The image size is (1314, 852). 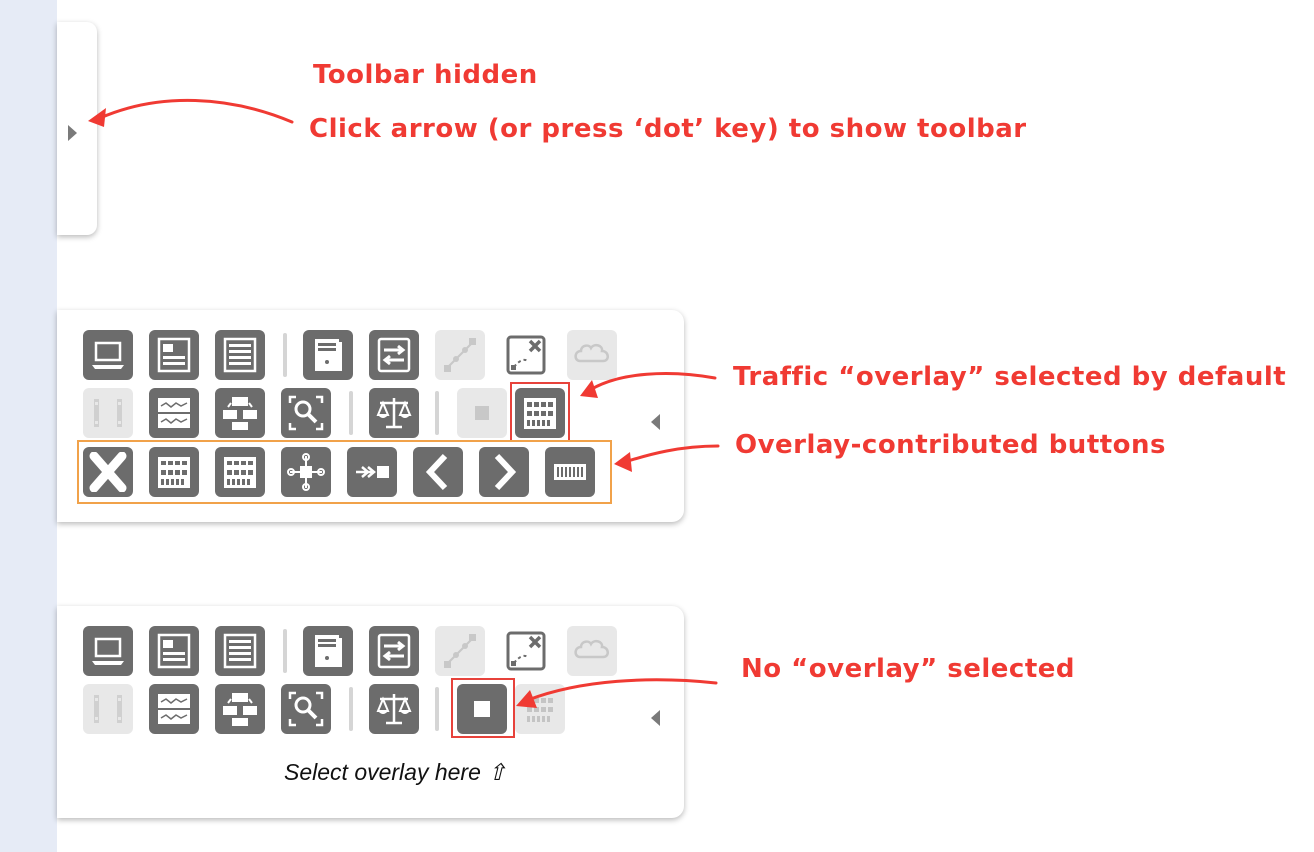 I want to click on overlay-buttons-highlight, so click(x=344, y=472).